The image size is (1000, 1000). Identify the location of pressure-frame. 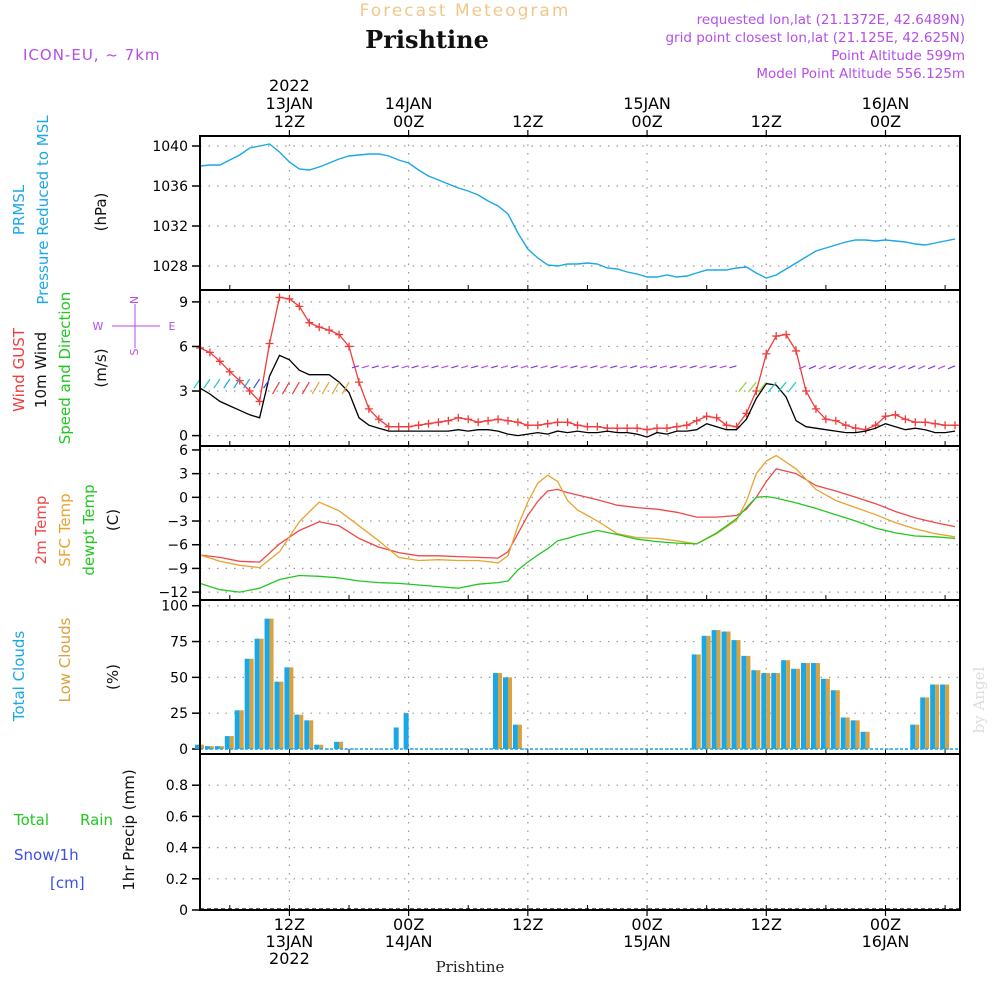
(580, 213).